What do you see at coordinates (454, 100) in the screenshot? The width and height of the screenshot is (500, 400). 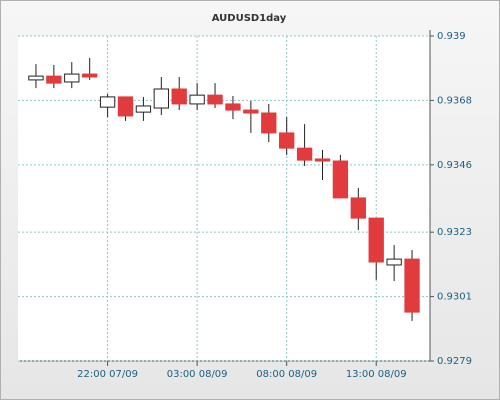 I see `y-tick-label: 0.9368` at bounding box center [454, 100].